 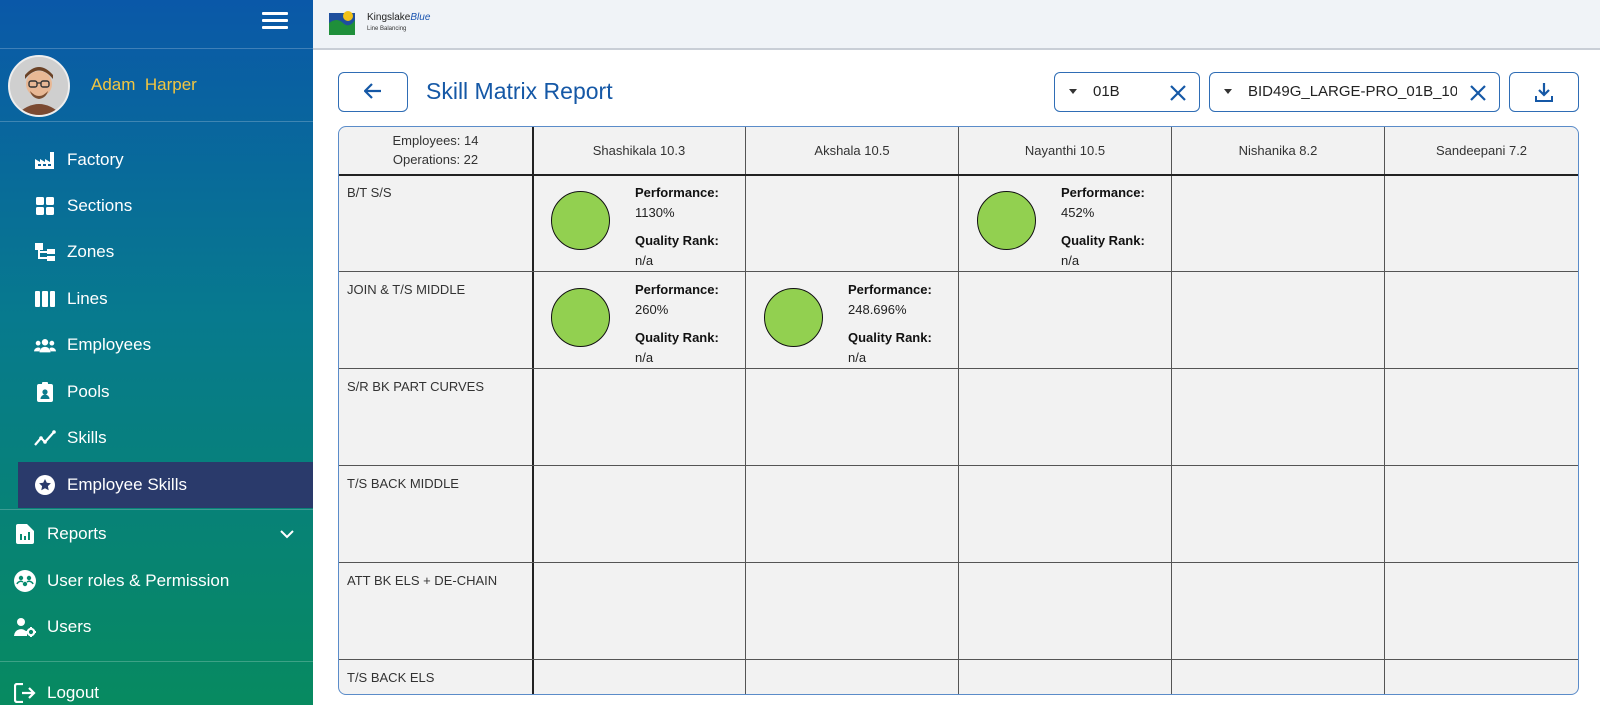 I want to click on column-header: Akshala 10.5, so click(x=852, y=150).